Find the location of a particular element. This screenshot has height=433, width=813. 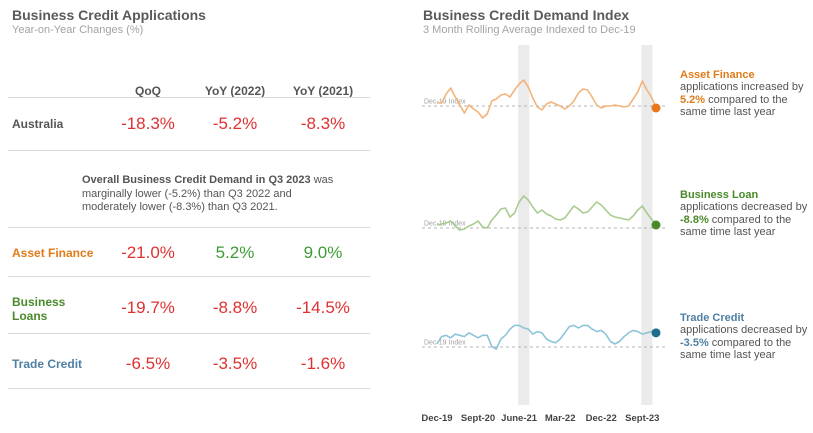

asset-finance-divider is located at coordinates (189, 276).